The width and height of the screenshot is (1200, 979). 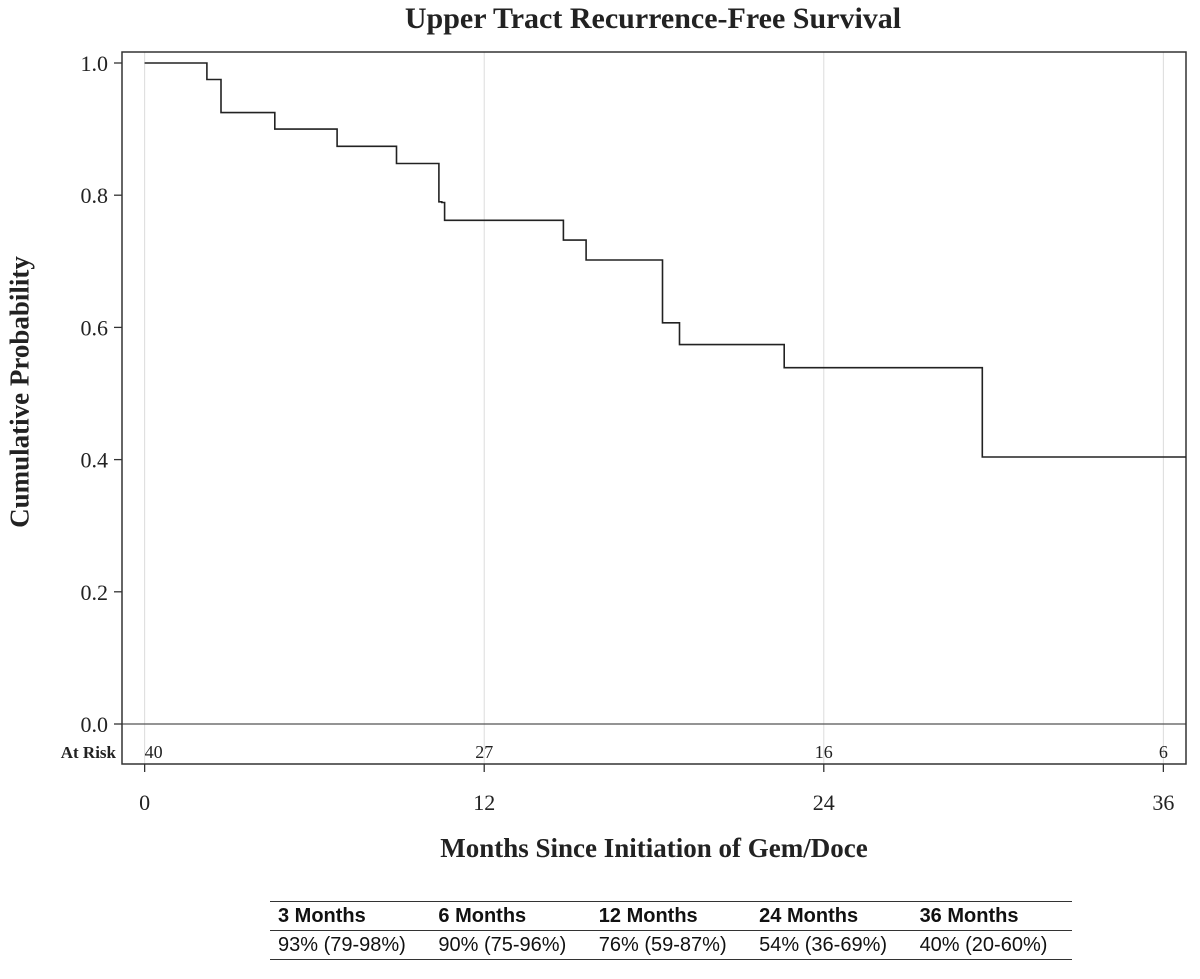 I want to click on summary-header-cell: 36 Months, so click(x=991, y=916).